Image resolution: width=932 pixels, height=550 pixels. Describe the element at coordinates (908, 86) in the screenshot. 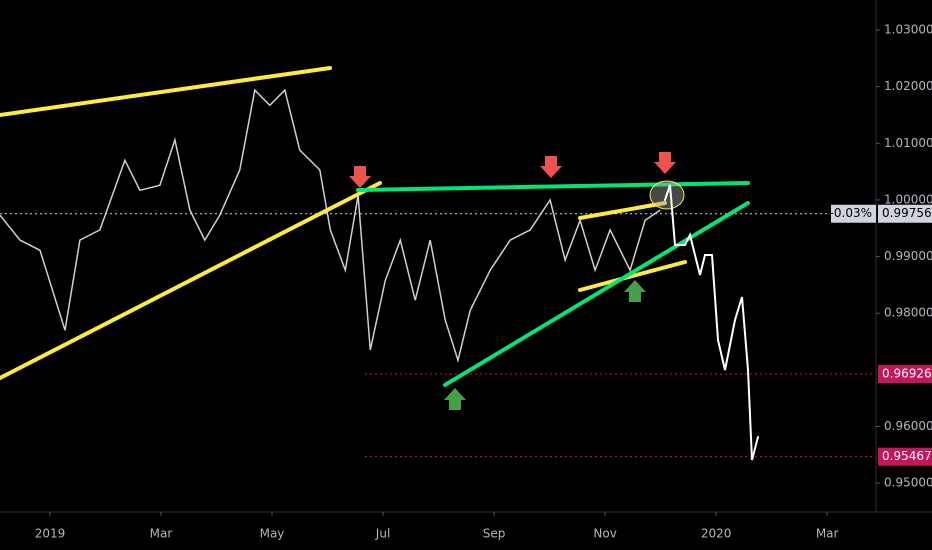

I see `y-tick-label: 1.02000` at that location.